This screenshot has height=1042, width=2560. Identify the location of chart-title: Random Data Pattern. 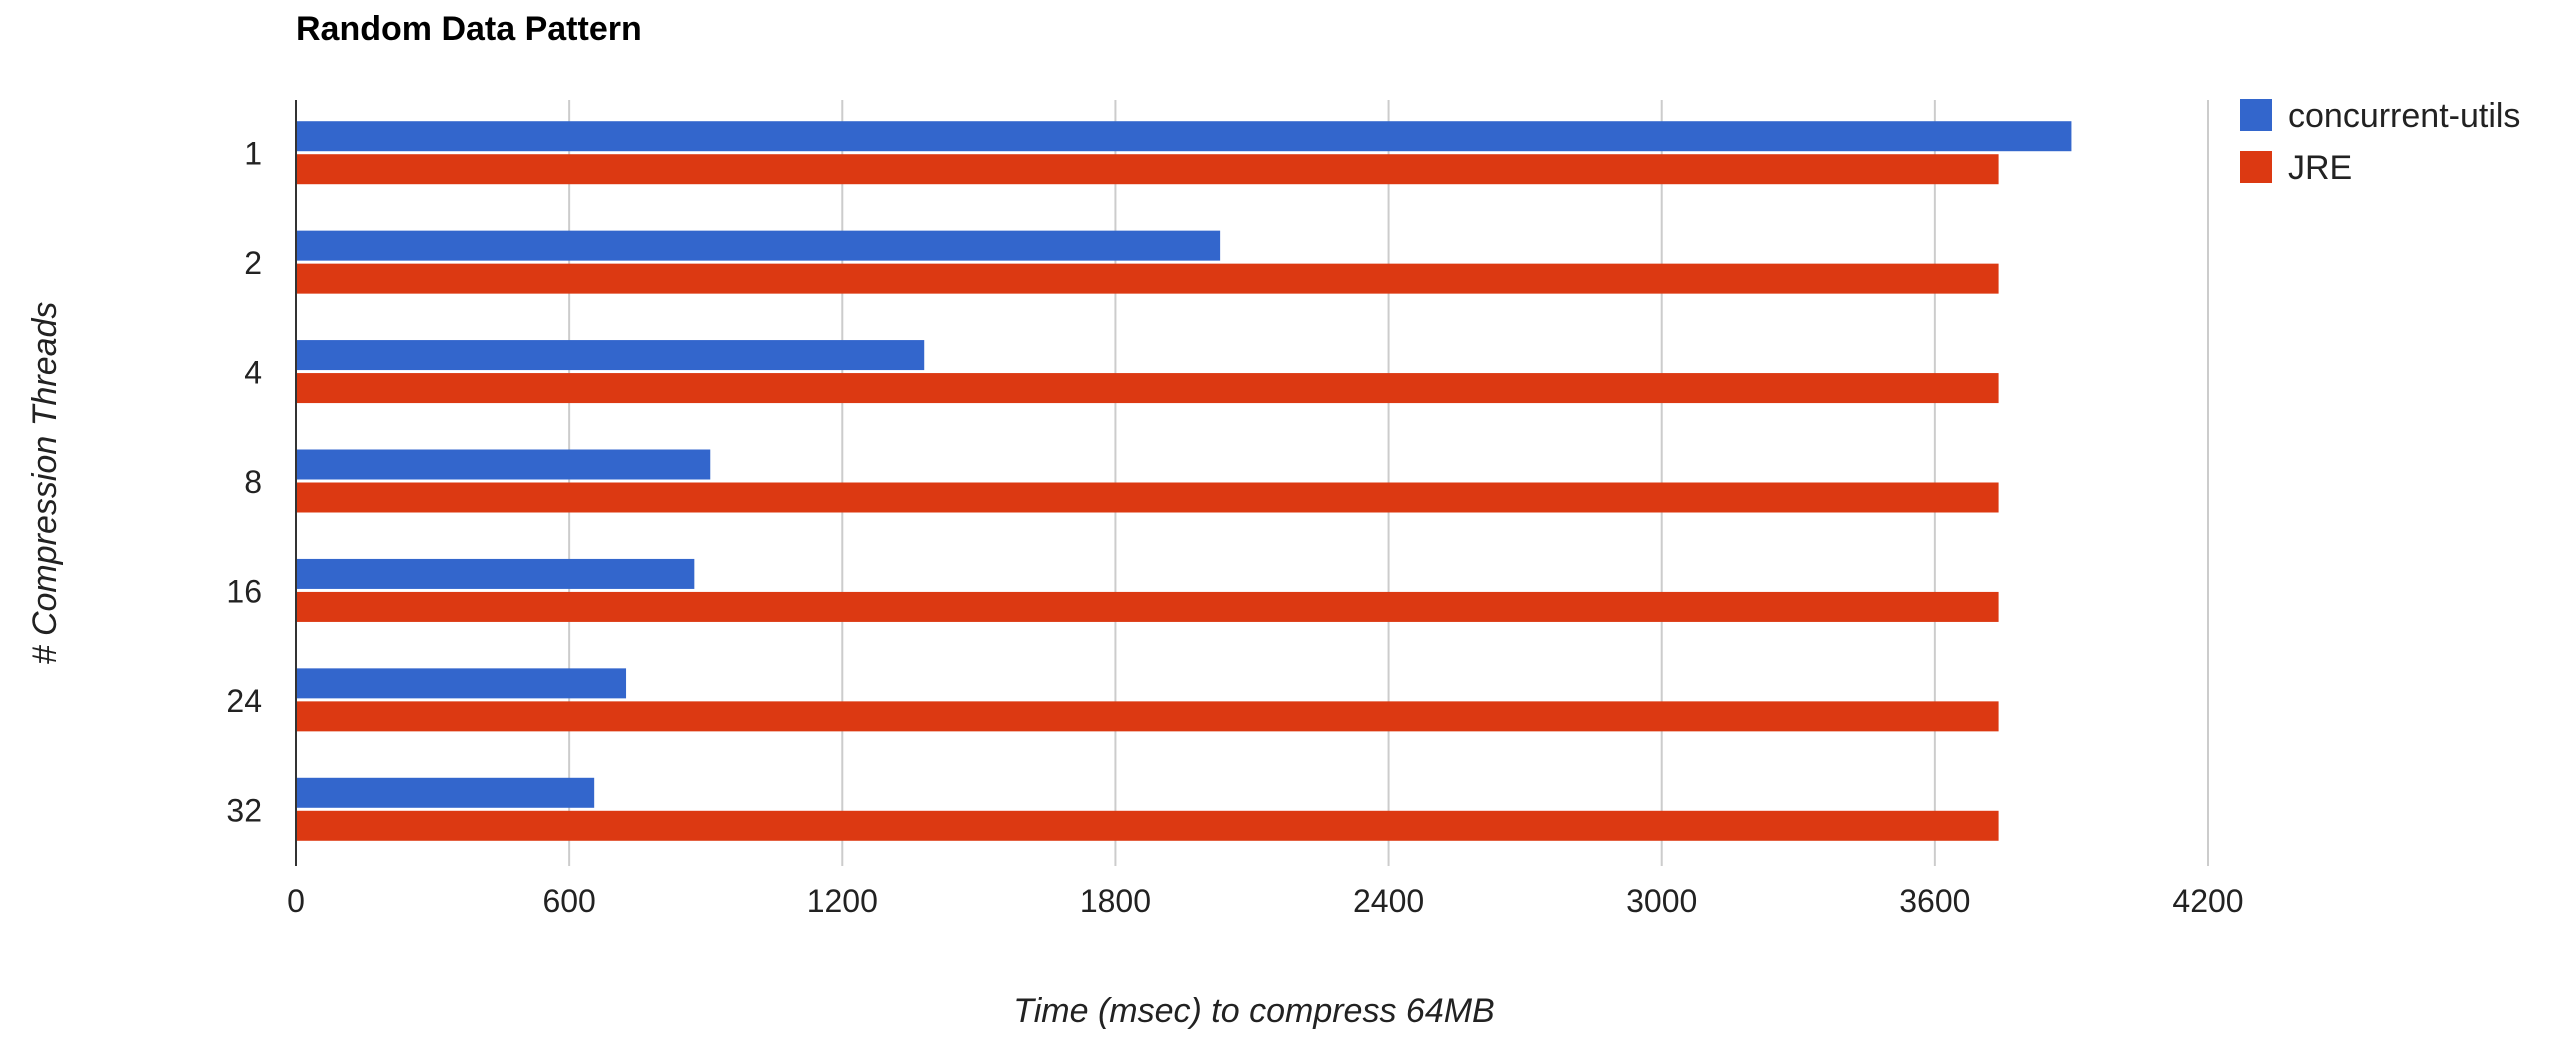
(469, 29).